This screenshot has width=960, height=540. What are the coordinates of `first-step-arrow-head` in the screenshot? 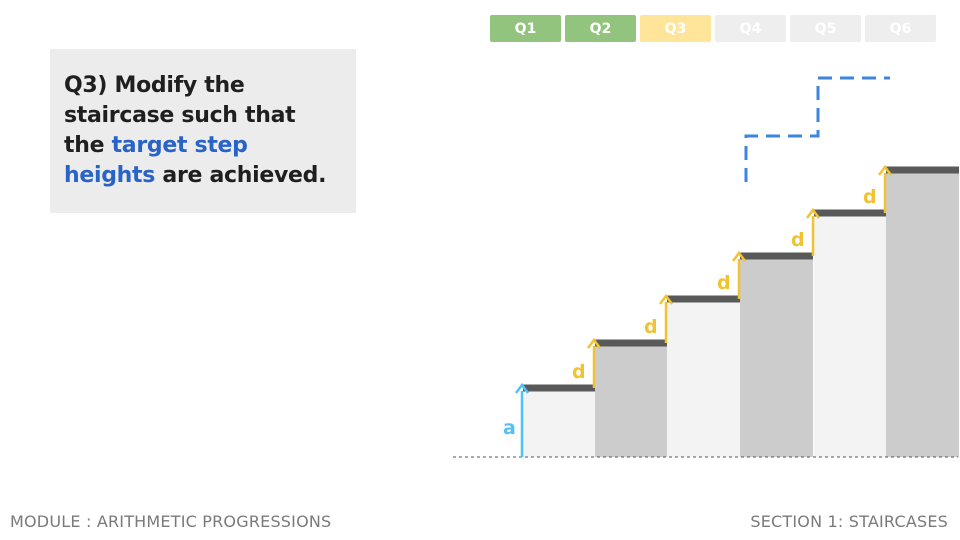 It's located at (522, 388).